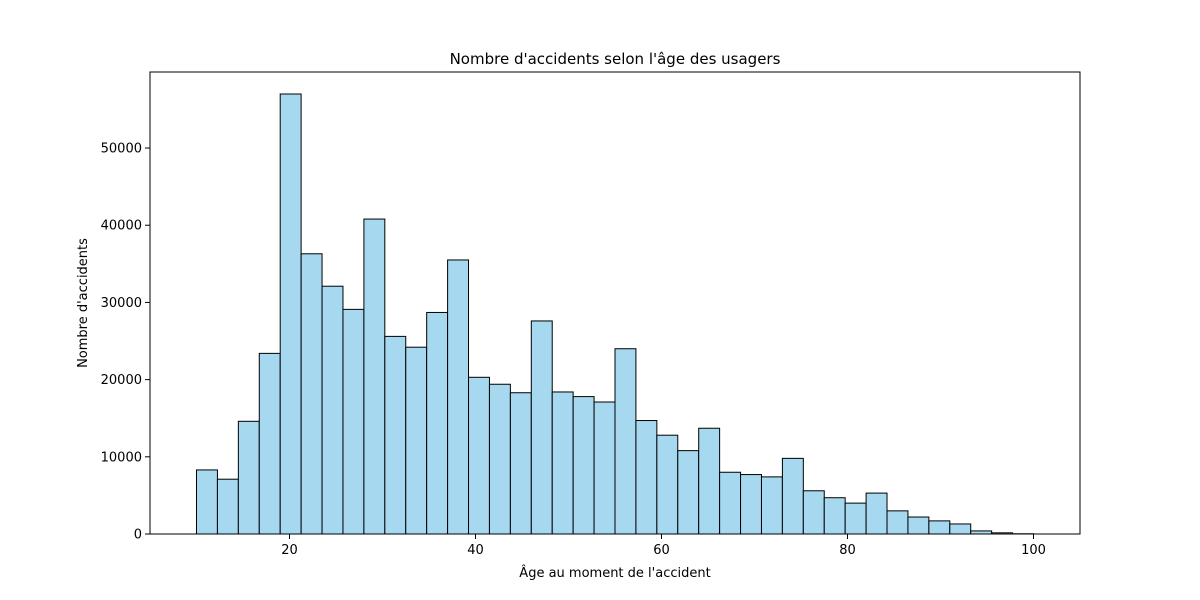  What do you see at coordinates (138, 535) in the screenshot?
I see `y-tick-label: 0` at bounding box center [138, 535].